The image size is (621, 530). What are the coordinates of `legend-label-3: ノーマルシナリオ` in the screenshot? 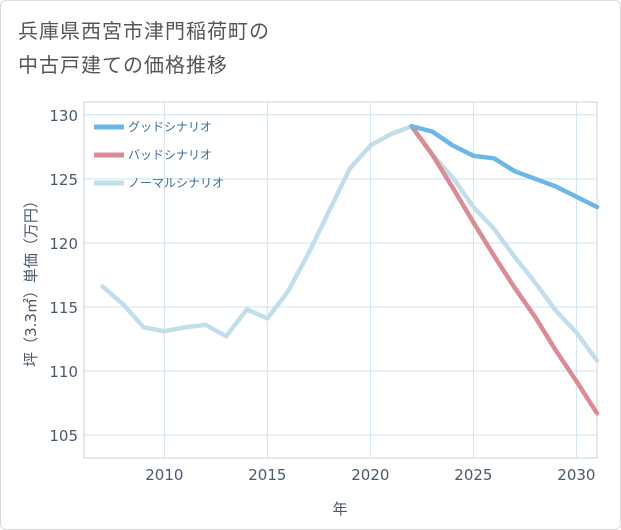 It's located at (176, 183).